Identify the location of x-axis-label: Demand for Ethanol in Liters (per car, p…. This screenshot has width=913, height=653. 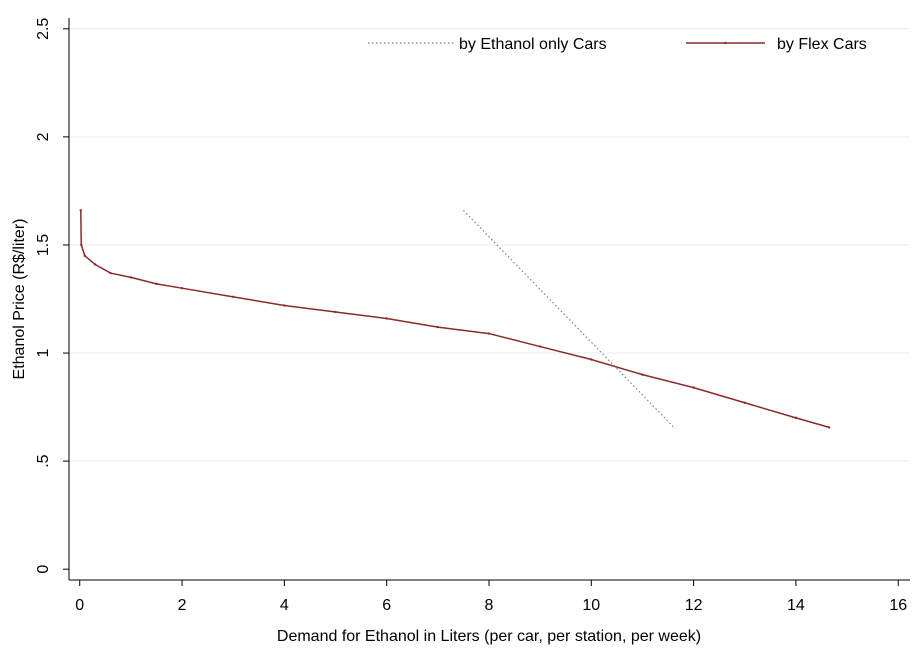
(489, 636).